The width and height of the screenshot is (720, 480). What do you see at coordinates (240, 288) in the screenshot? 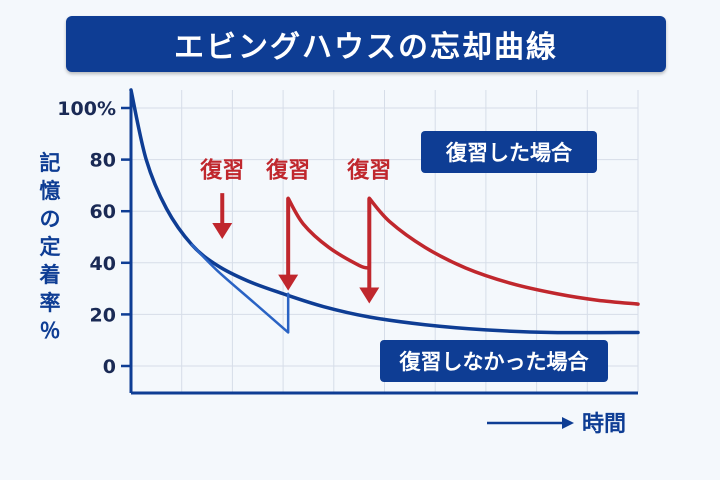
I see `first-review-dip-curve` at bounding box center [240, 288].